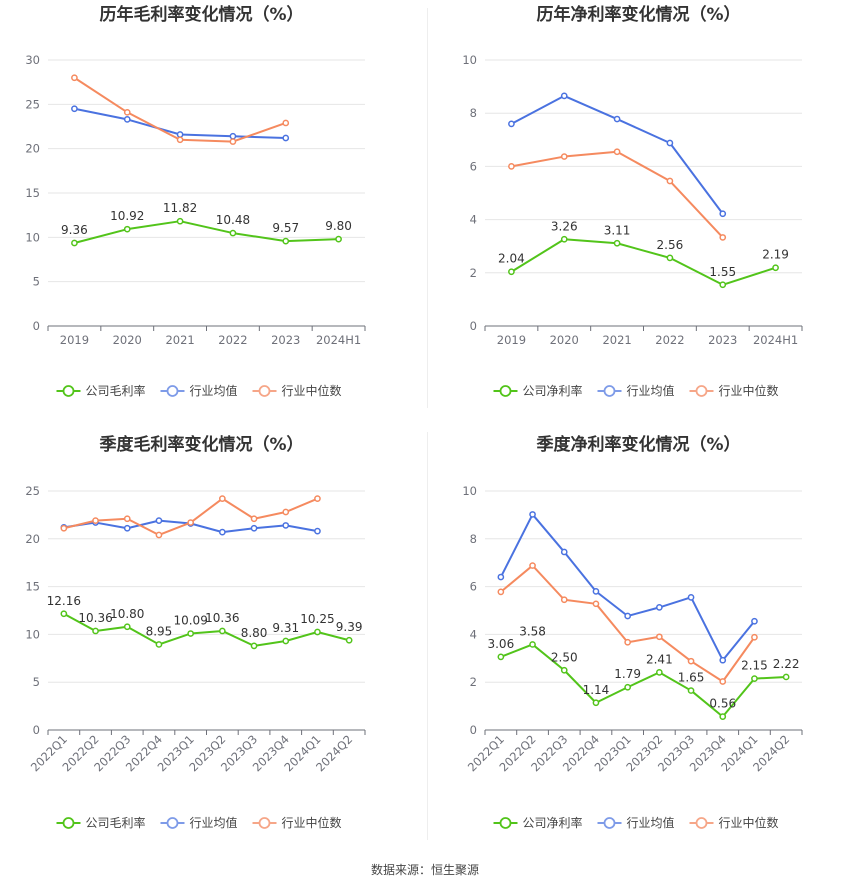 The width and height of the screenshot is (850, 891). Describe the element at coordinates (638, 14) in the screenshot. I see `chart-title: 历年净利率变化情况（%）` at that location.